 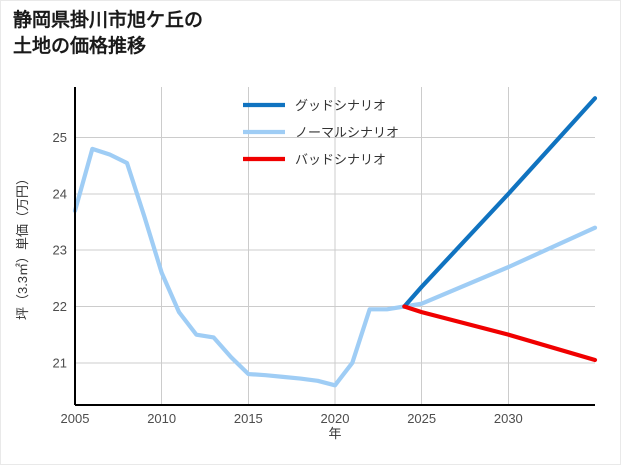 What do you see at coordinates (500, 333) in the screenshot?
I see `series-line-bad` at bounding box center [500, 333].